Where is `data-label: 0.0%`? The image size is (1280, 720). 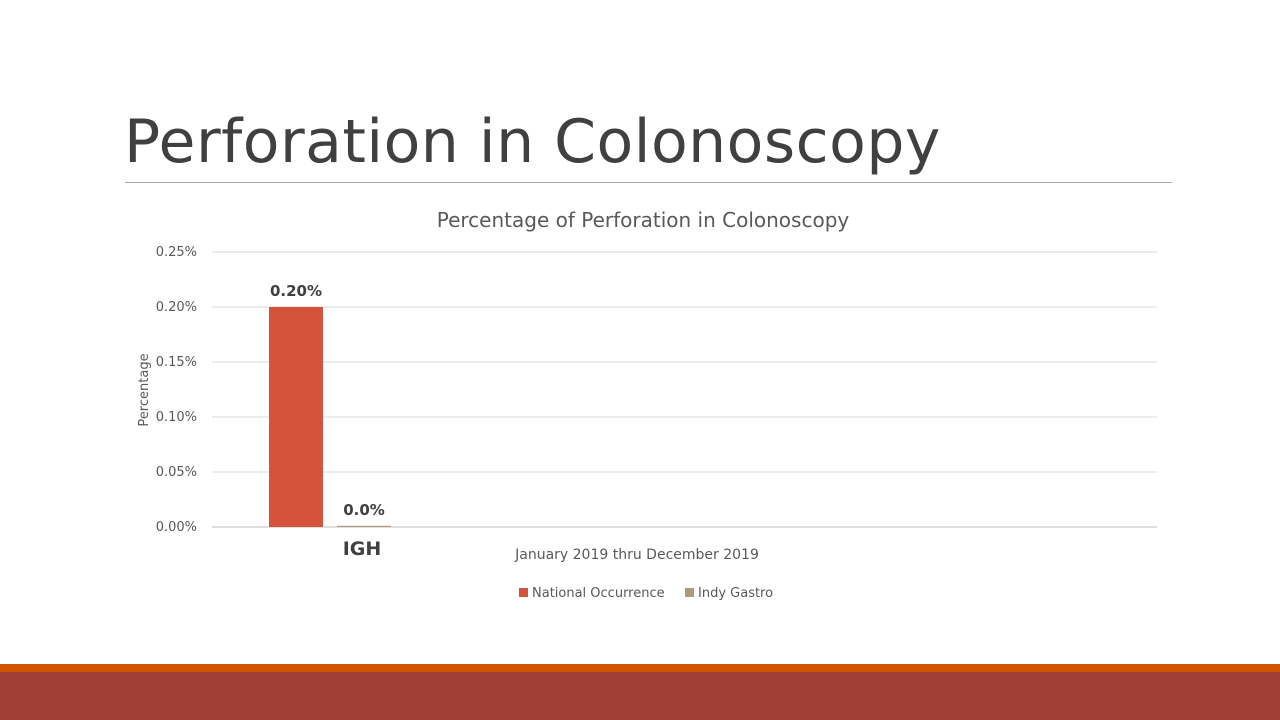 data-label: 0.0% is located at coordinates (364, 510).